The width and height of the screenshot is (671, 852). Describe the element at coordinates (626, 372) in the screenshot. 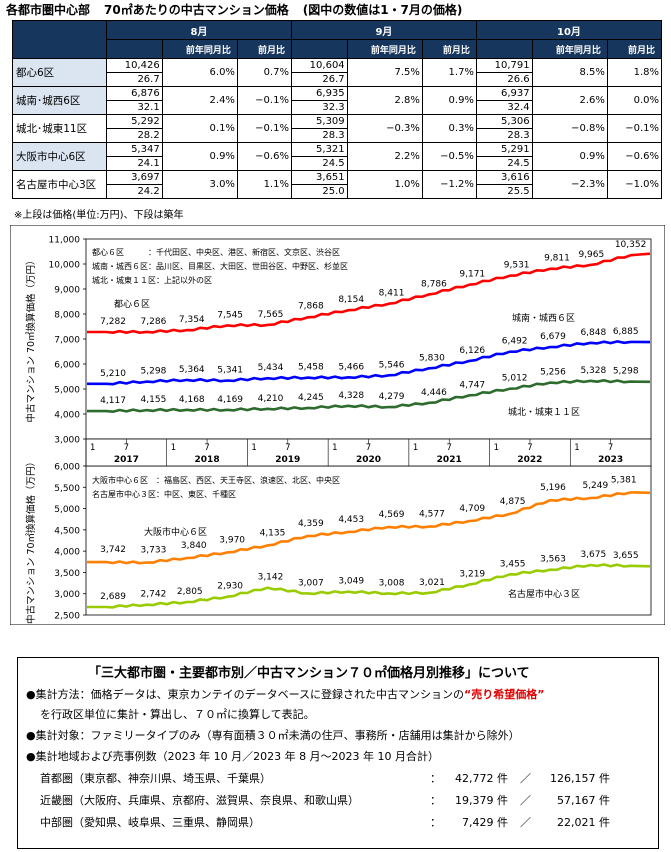

I see `data-label: 5,298` at that location.